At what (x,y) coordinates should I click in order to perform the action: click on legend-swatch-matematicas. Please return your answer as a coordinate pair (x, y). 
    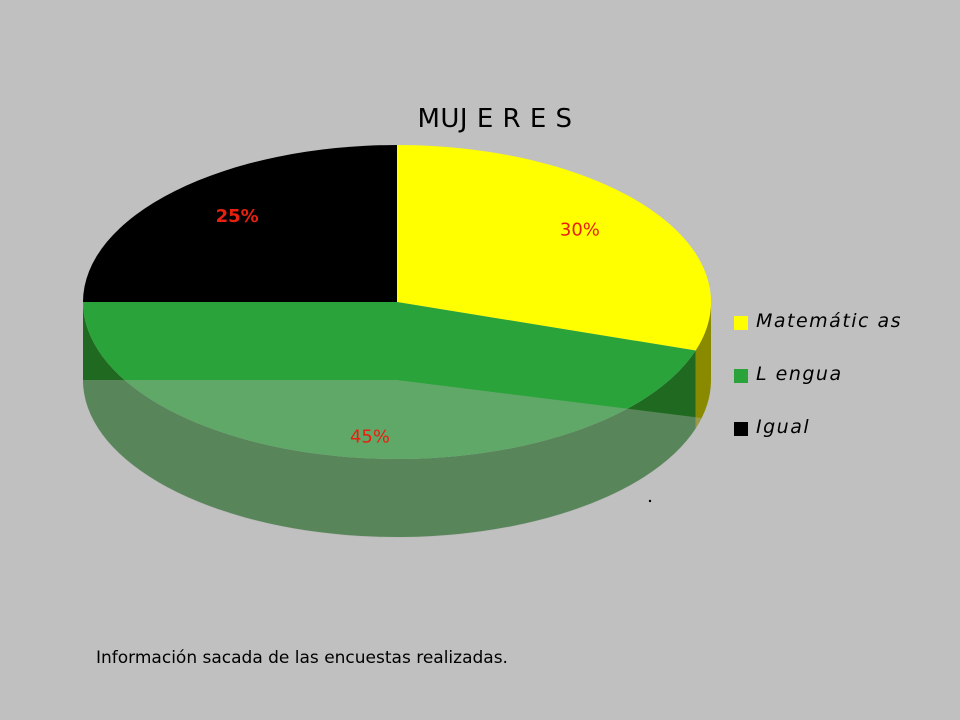
    Looking at the image, I should click on (741, 323).